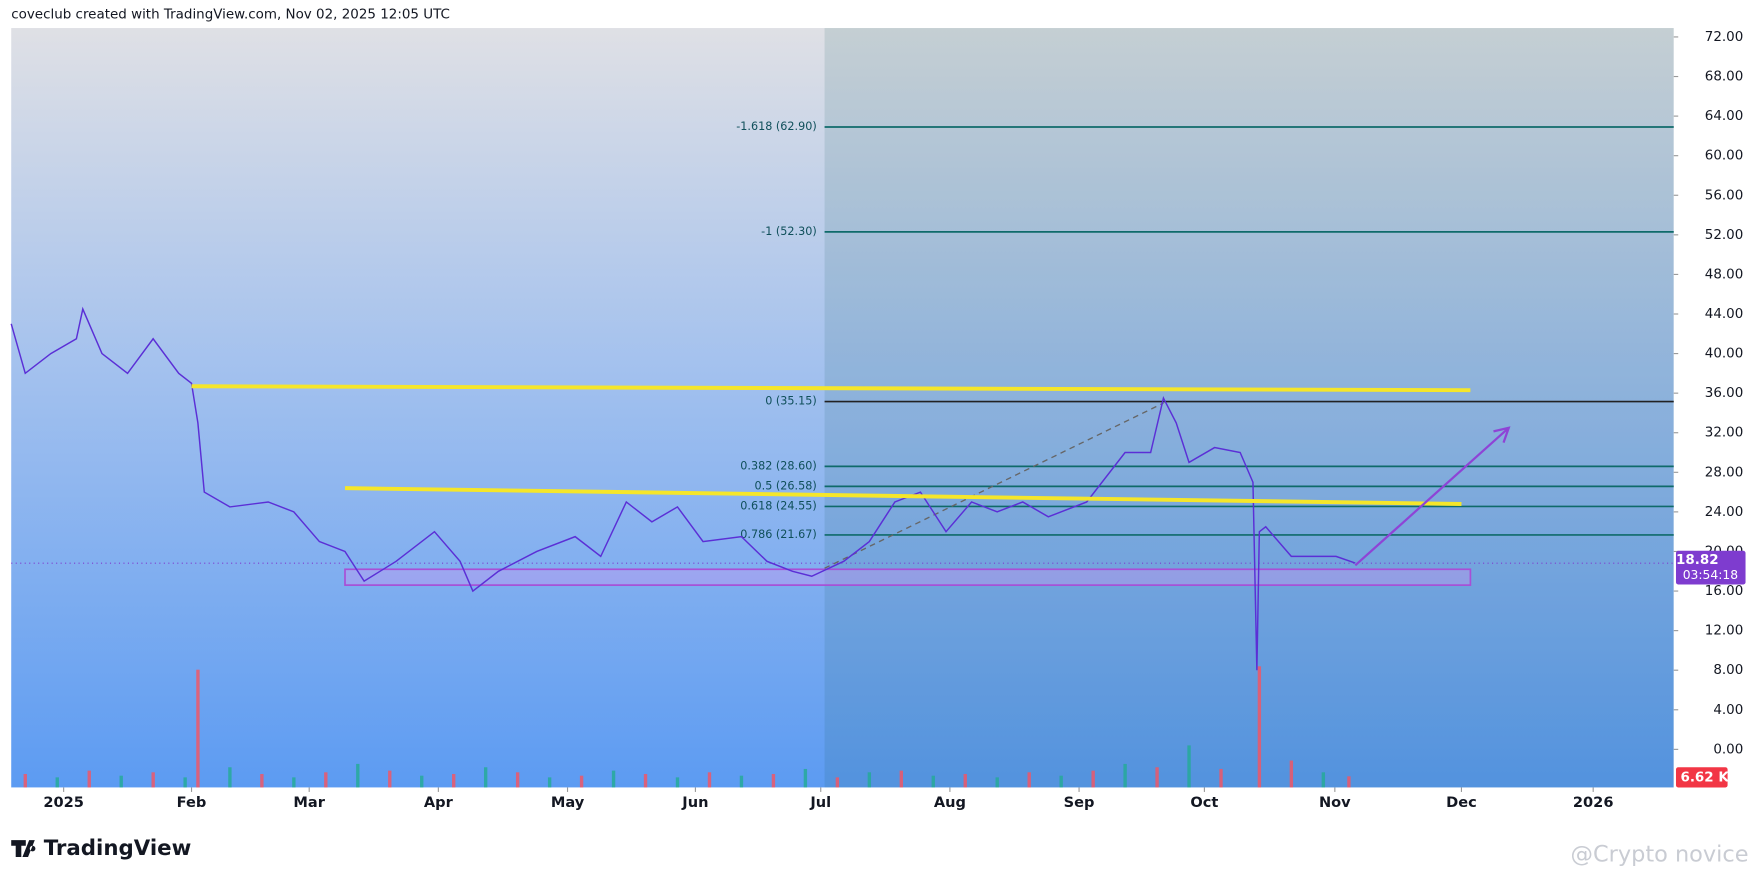 The width and height of the screenshot is (1759, 880). I want to click on logo: TradingView, so click(101, 848).